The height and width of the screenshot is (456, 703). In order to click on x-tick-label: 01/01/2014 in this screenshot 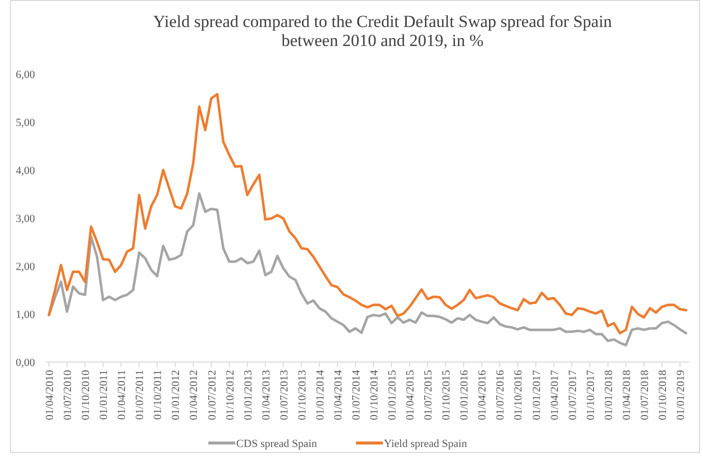, I will do `click(320, 395)`.